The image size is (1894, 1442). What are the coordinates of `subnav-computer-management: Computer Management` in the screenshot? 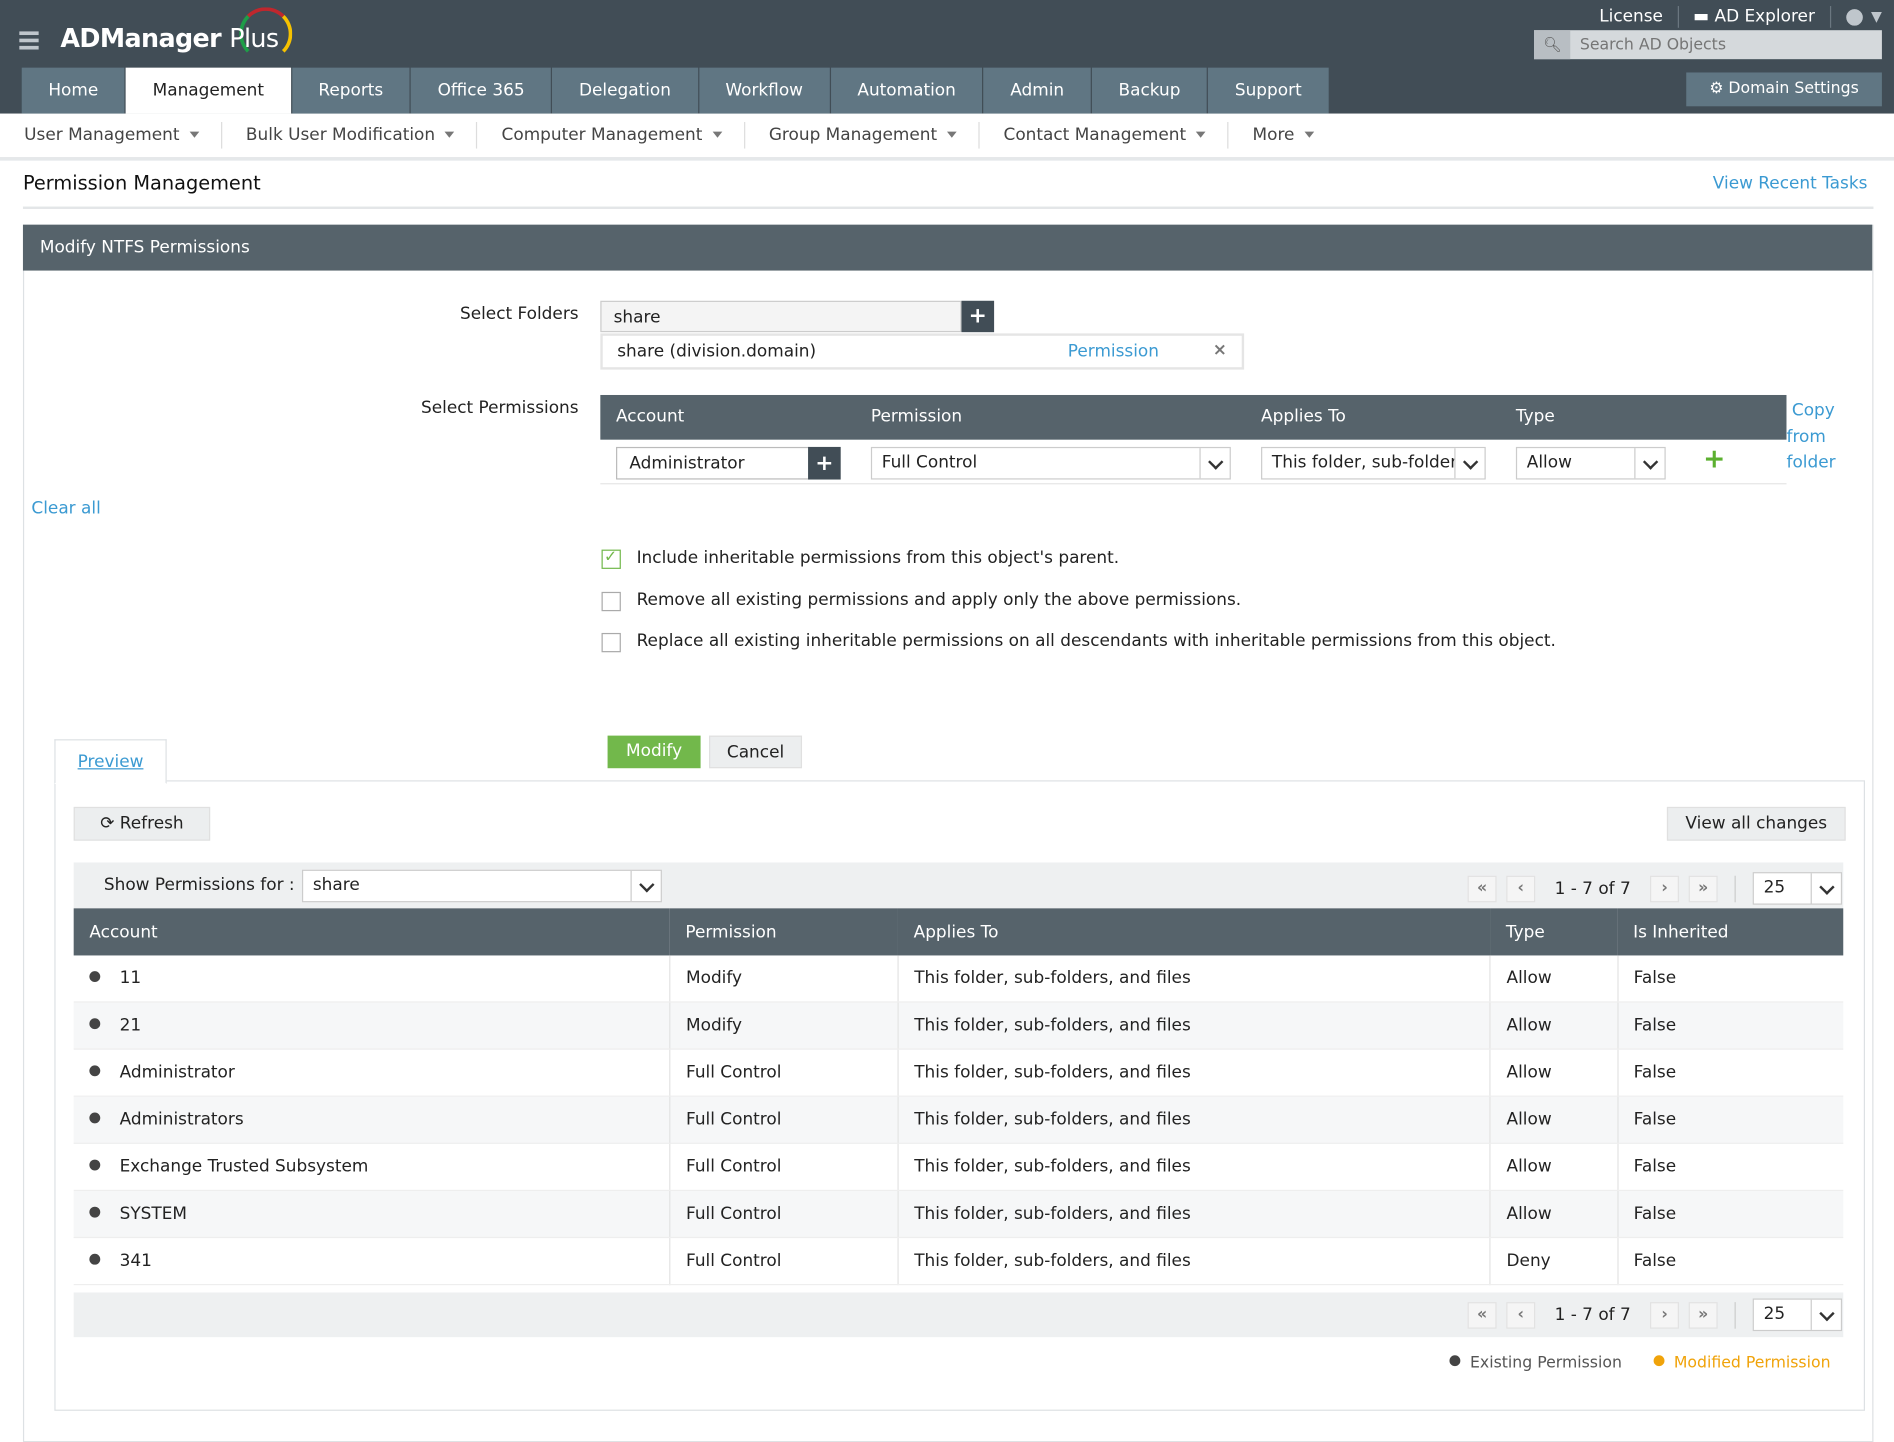 It's located at (611, 135).